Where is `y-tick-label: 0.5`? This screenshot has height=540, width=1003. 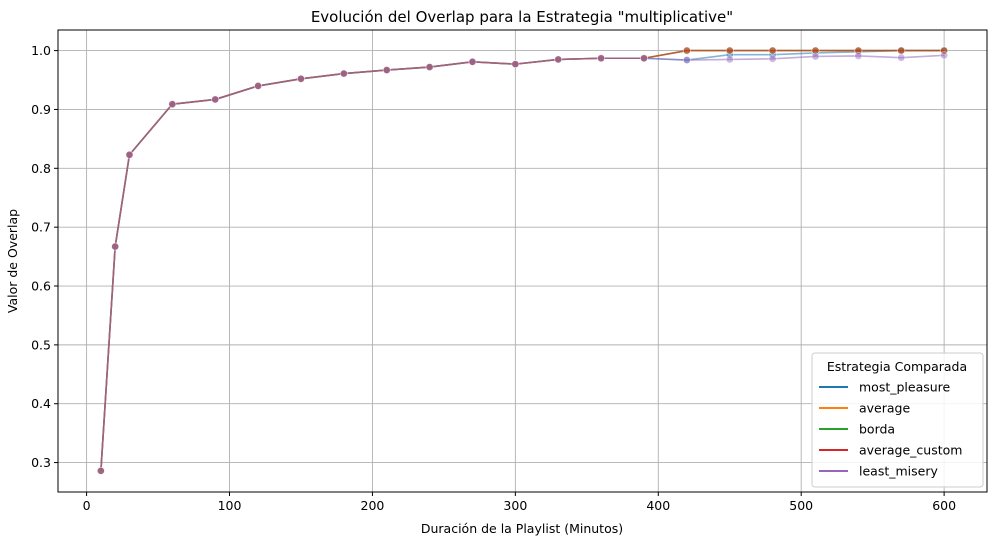 y-tick-label: 0.5 is located at coordinates (41, 344).